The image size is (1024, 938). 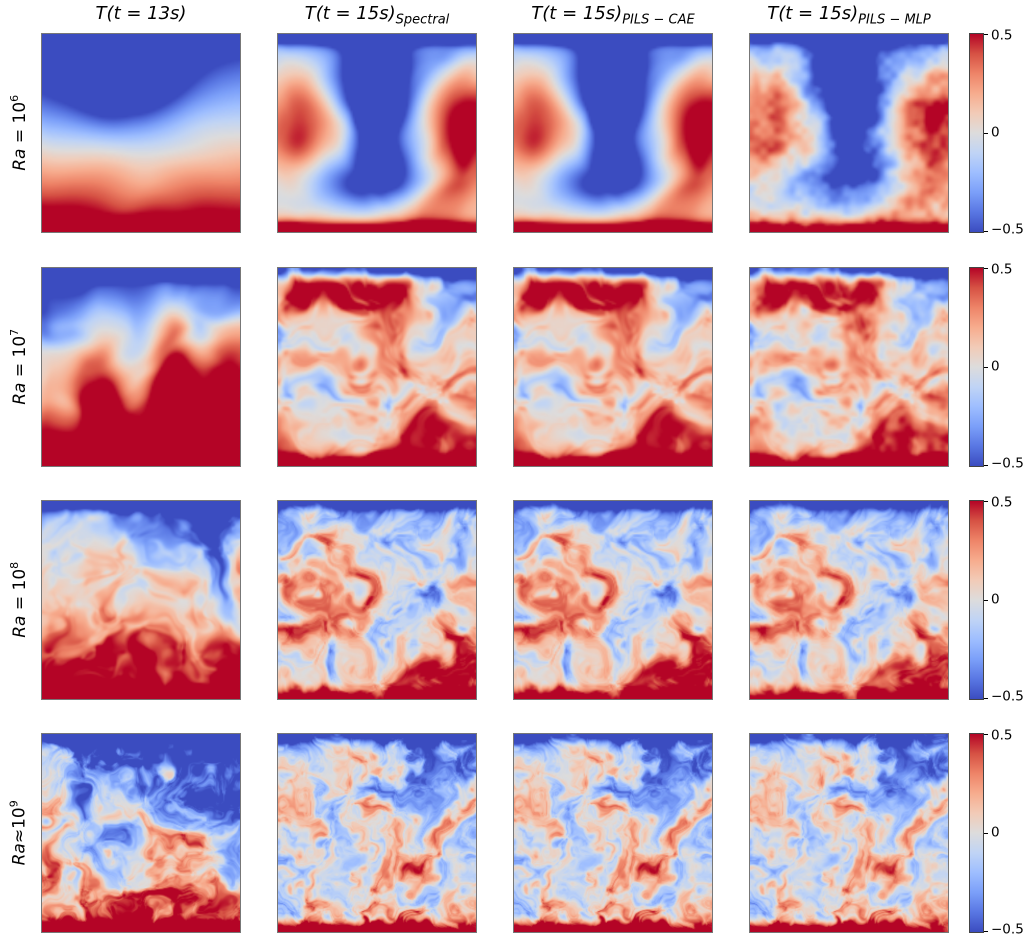 What do you see at coordinates (377, 133) in the screenshot?
I see `panel-ra1e6-spectral` at bounding box center [377, 133].